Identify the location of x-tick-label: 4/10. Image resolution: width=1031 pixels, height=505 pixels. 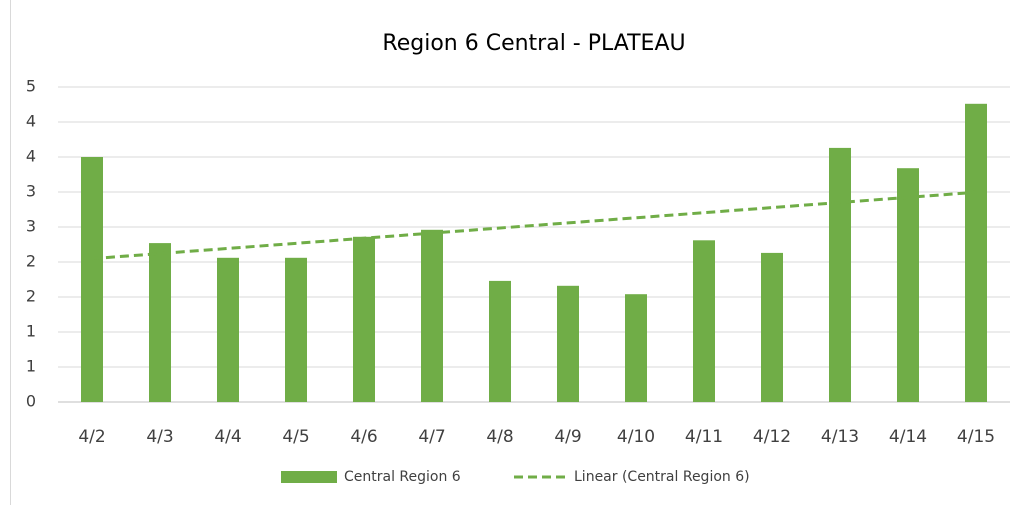
(636, 437).